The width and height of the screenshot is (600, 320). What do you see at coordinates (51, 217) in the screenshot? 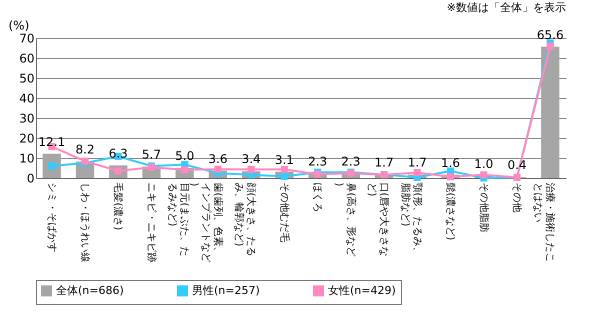
I see `x-tick-label: シミ・そばかす` at bounding box center [51, 217].